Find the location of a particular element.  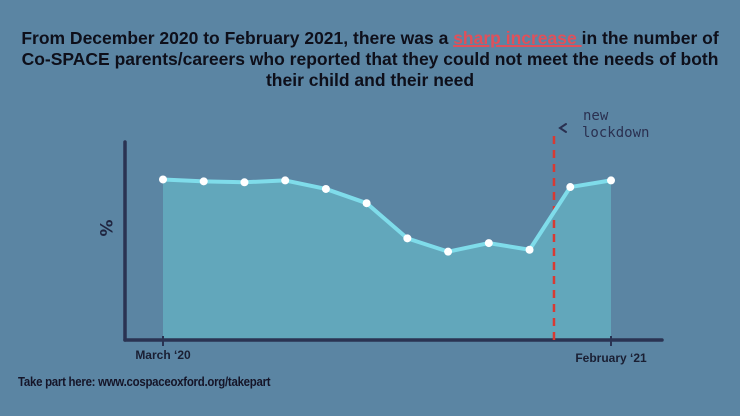

annotation-label-line1: new is located at coordinates (596, 116).